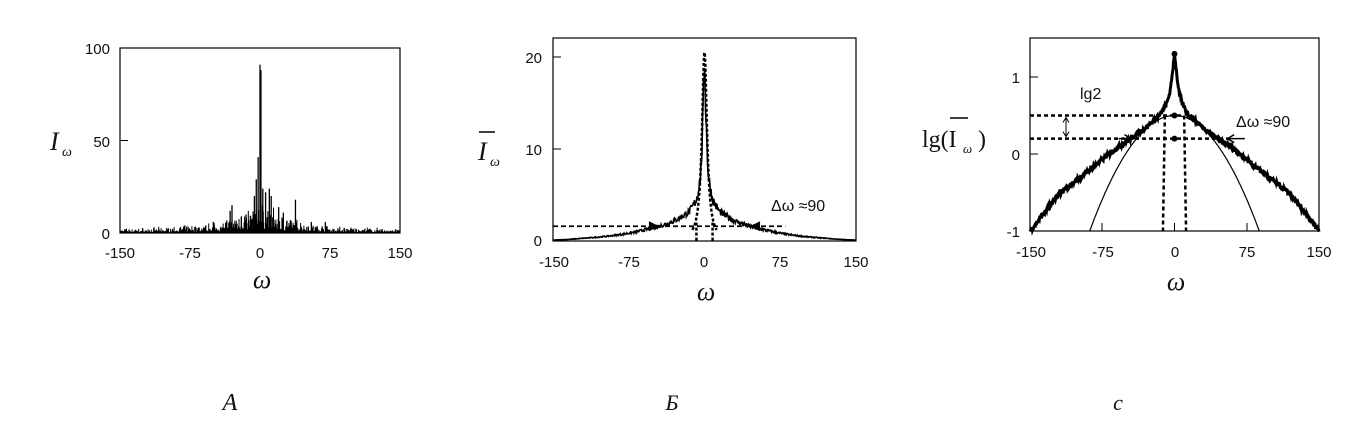 This screenshot has height=440, width=1349. I want to click on panel-c-spectrum, so click(1174, 143).